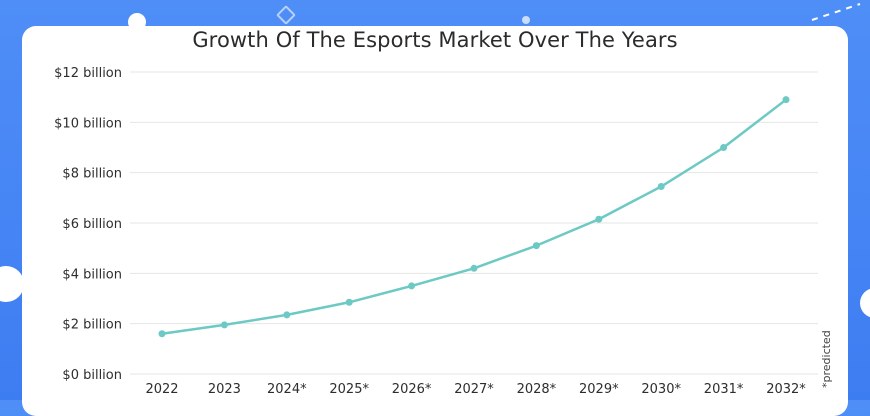  What do you see at coordinates (92, 174) in the screenshot?
I see `y-tick-label: $8 billion` at bounding box center [92, 174].